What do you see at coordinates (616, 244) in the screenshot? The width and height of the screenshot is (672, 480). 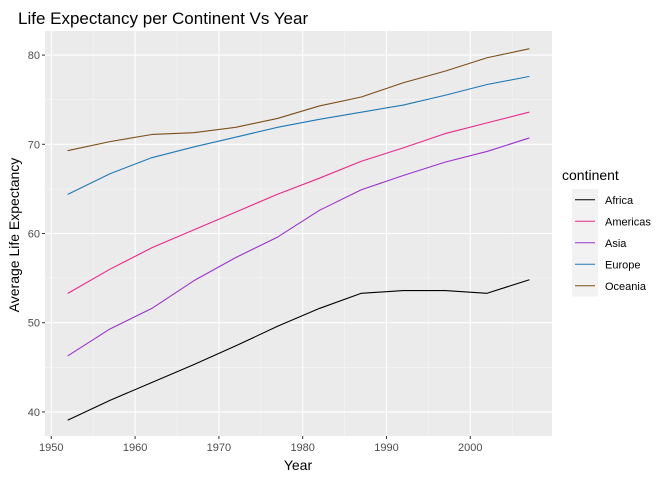 I see `legend-label-asia: Asia` at bounding box center [616, 244].